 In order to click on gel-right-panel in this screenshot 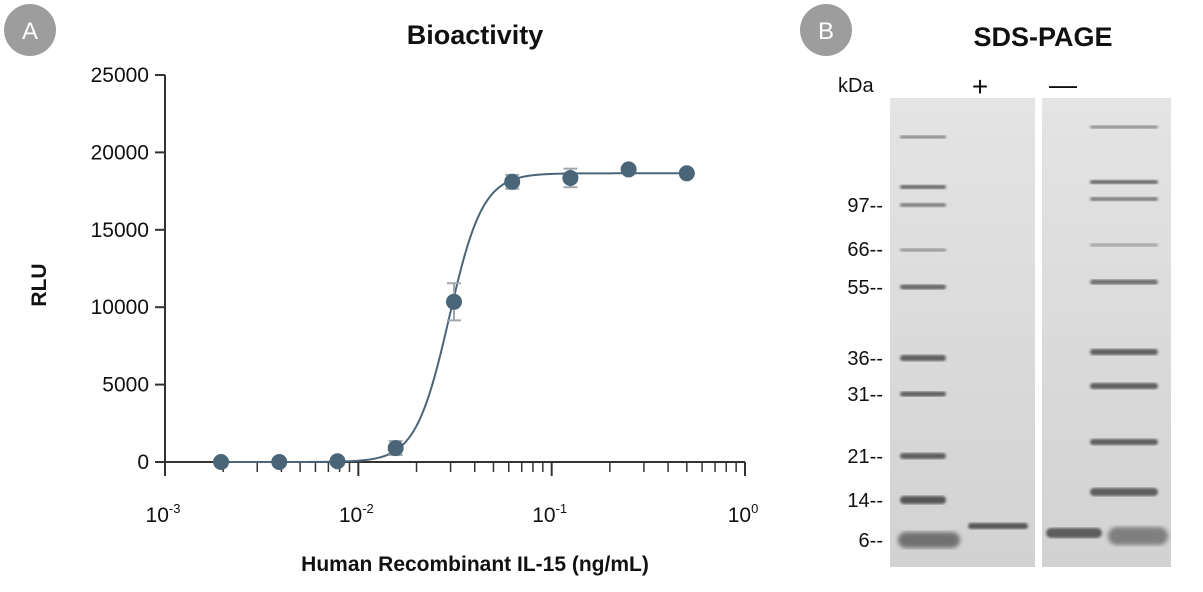, I will do `click(1106, 332)`.